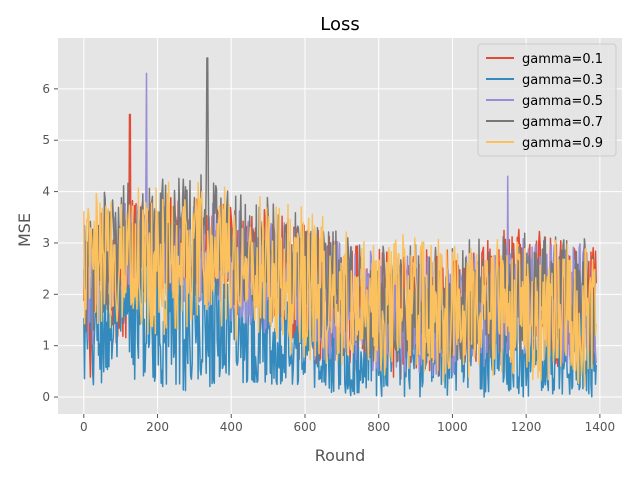 This screenshot has height=484, width=640. Describe the element at coordinates (600, 427) in the screenshot. I see `x-tick-label: 1400` at that location.